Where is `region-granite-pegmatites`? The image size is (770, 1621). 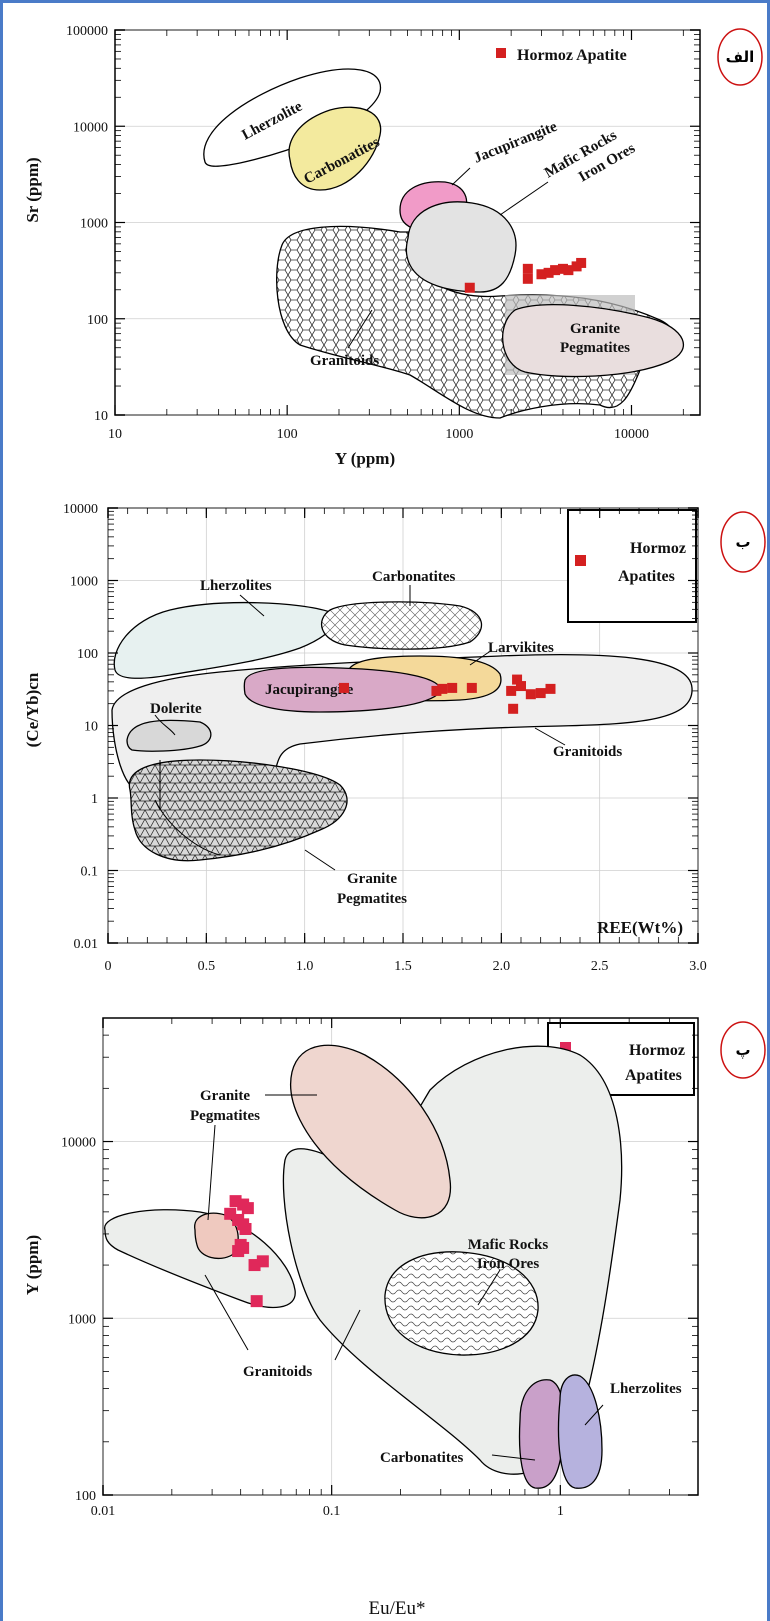
region-granite-pegmatites is located at coordinates (593, 341).